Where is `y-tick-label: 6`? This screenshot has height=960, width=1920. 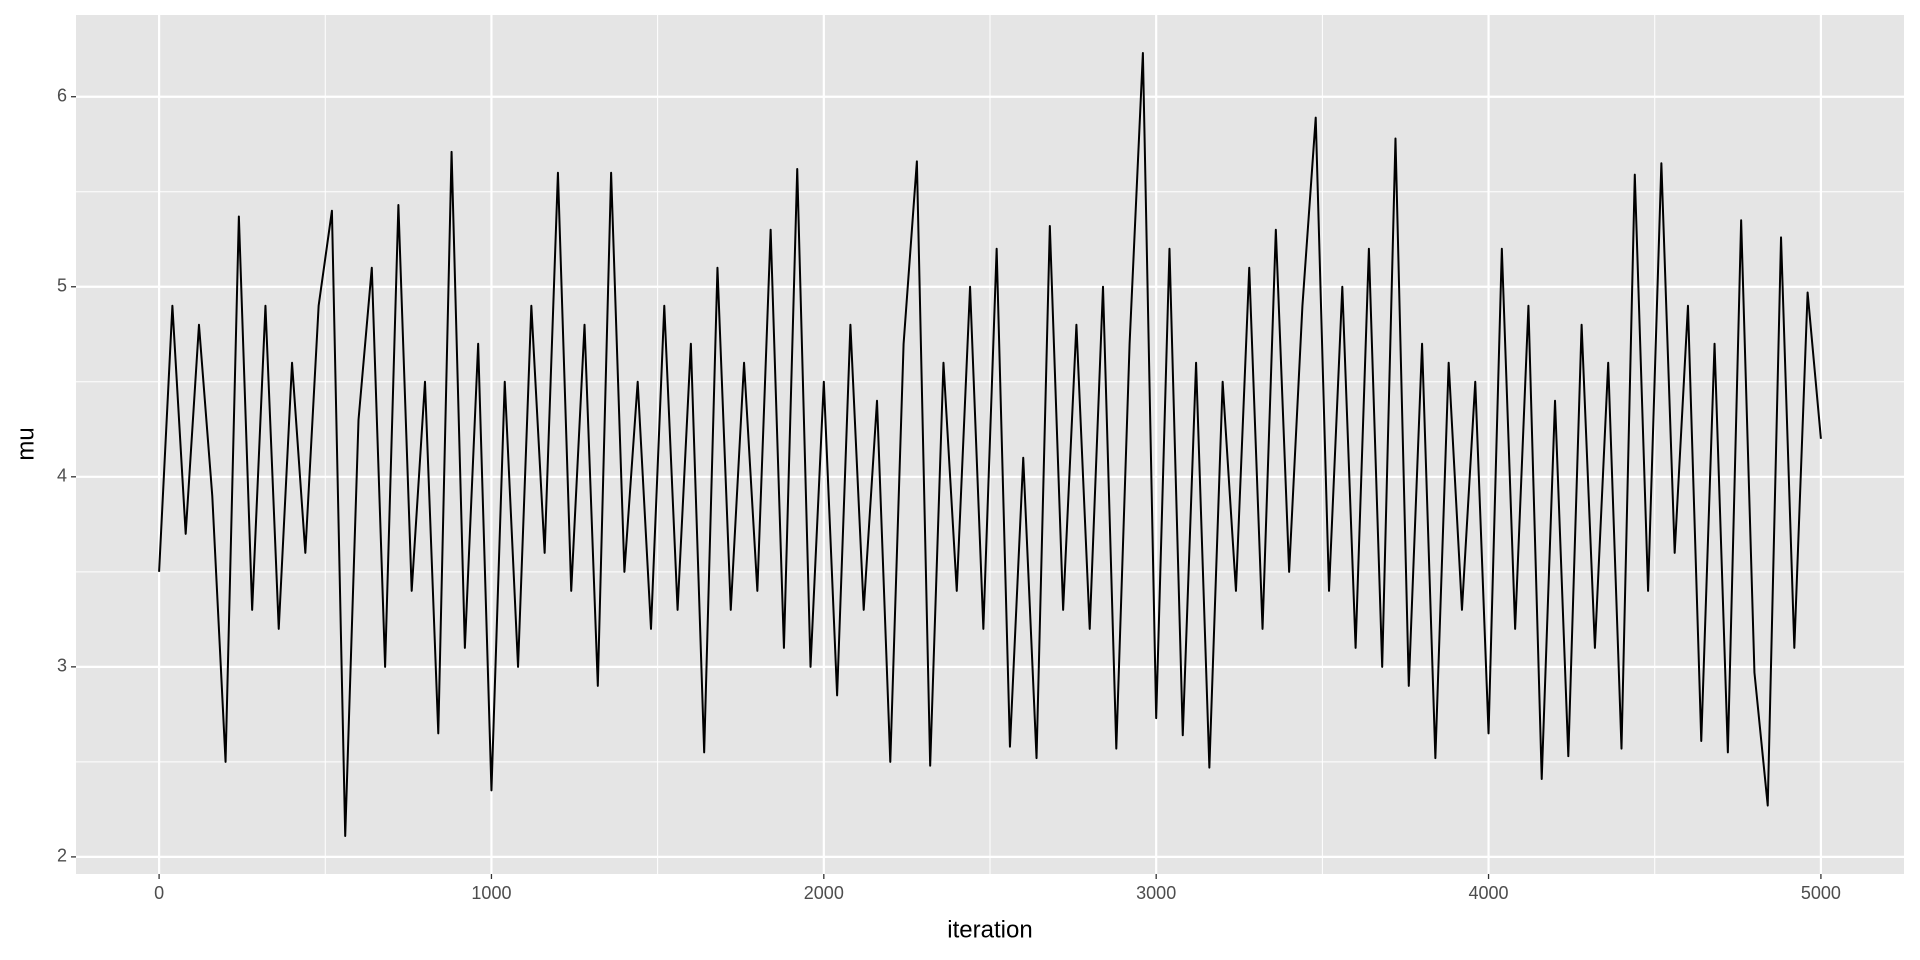
y-tick-label: 6 is located at coordinates (62, 95).